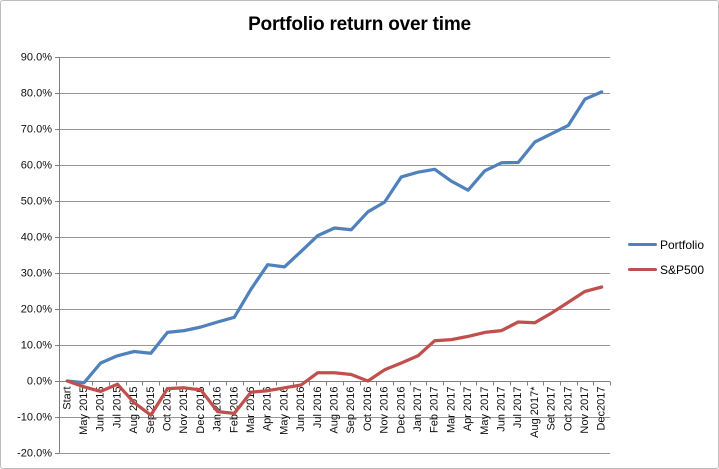 The height and width of the screenshot is (469, 719). Describe the element at coordinates (359, 24) in the screenshot. I see `chart-title: Portfolio return over time` at that location.